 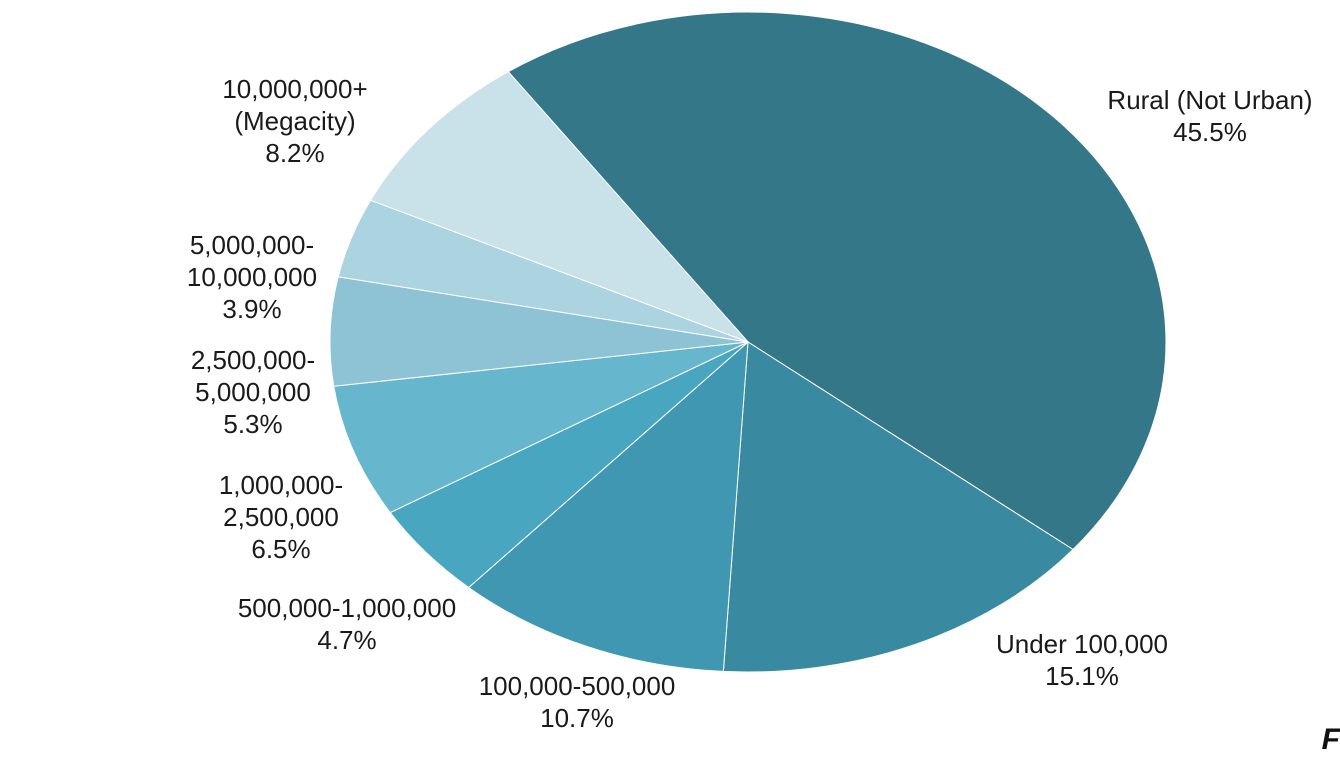 I want to click on slice-label-1000000-2500000: 1,000,000- 2,500,000 6.5%, so click(x=281, y=517).